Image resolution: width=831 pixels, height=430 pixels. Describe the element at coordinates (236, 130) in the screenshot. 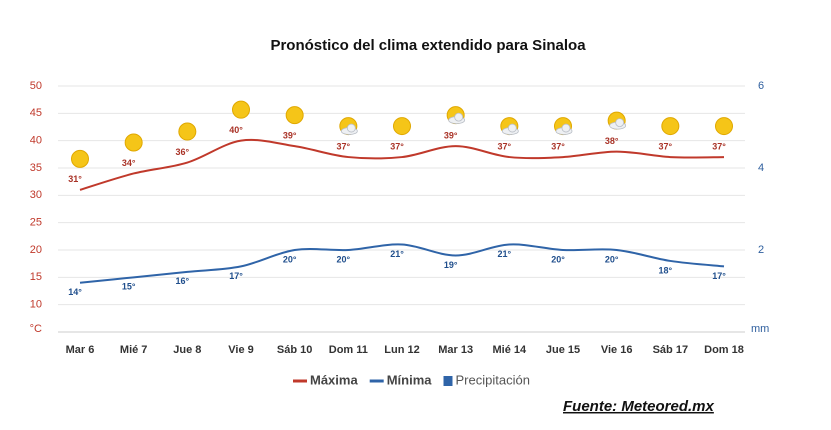

I see `data-label: 40°` at that location.